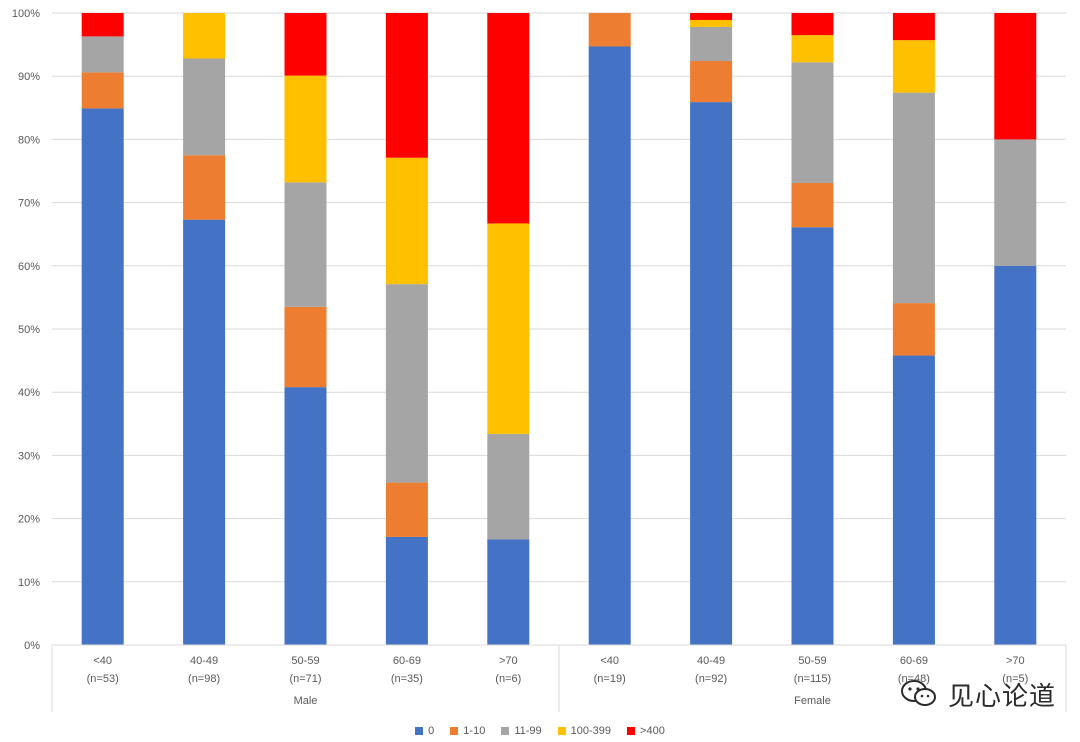  Describe the element at coordinates (29, 456) in the screenshot. I see `y-tick-label: 30%` at that location.